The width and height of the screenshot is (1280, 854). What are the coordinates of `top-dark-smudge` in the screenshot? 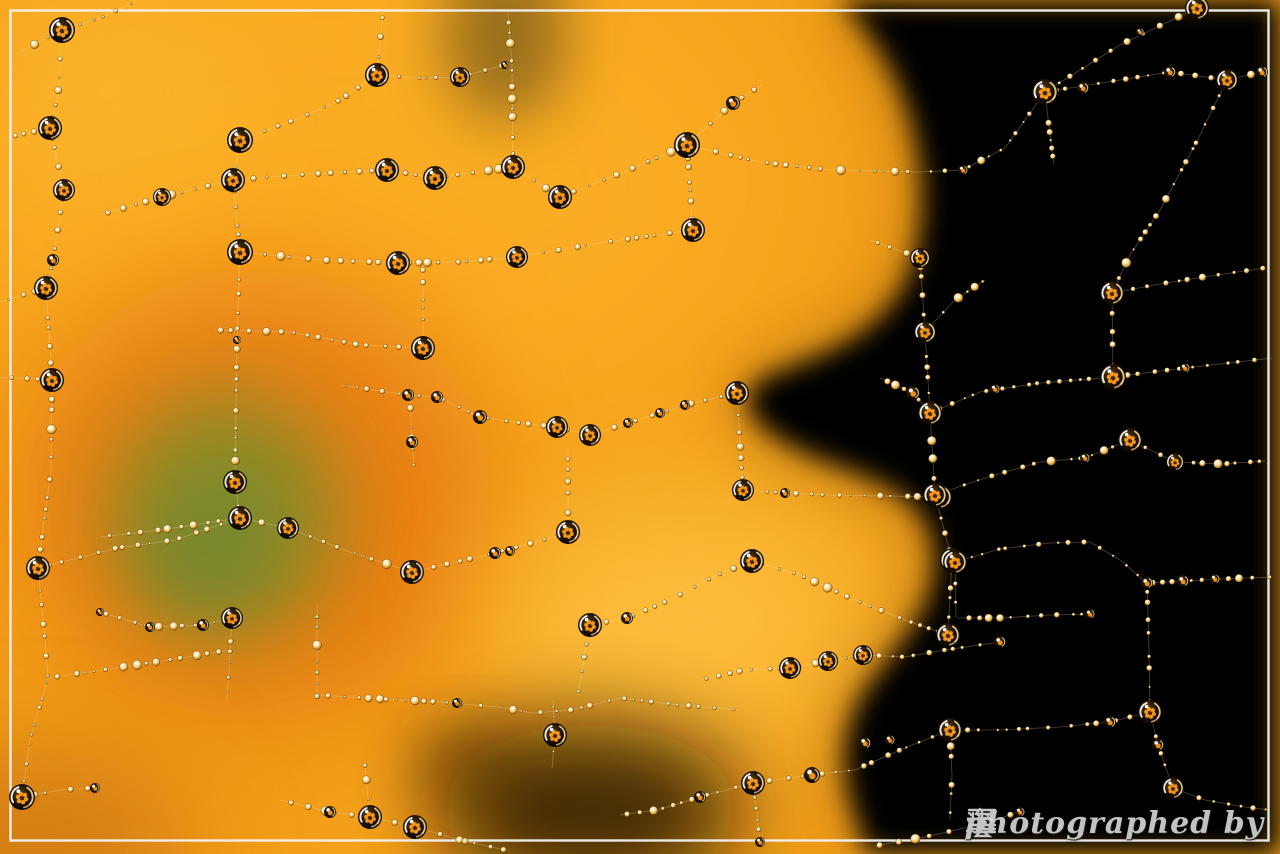 It's located at (505, 60).